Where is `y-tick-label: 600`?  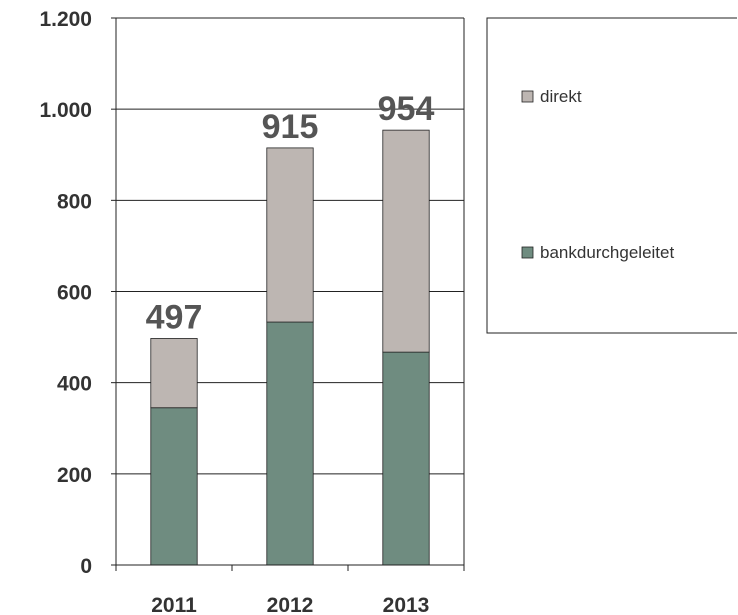
y-tick-label: 600 is located at coordinates (74, 293).